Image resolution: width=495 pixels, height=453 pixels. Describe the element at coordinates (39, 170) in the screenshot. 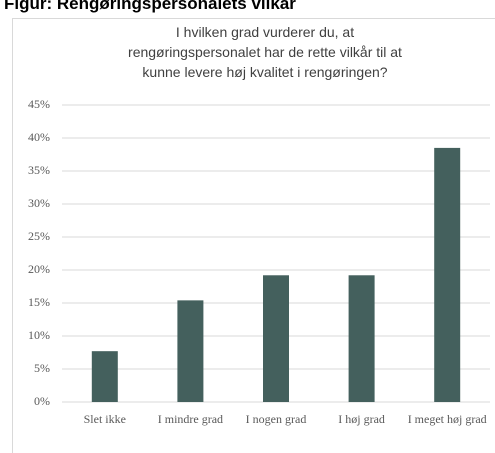

I see `y-tick-label: 35%` at that location.